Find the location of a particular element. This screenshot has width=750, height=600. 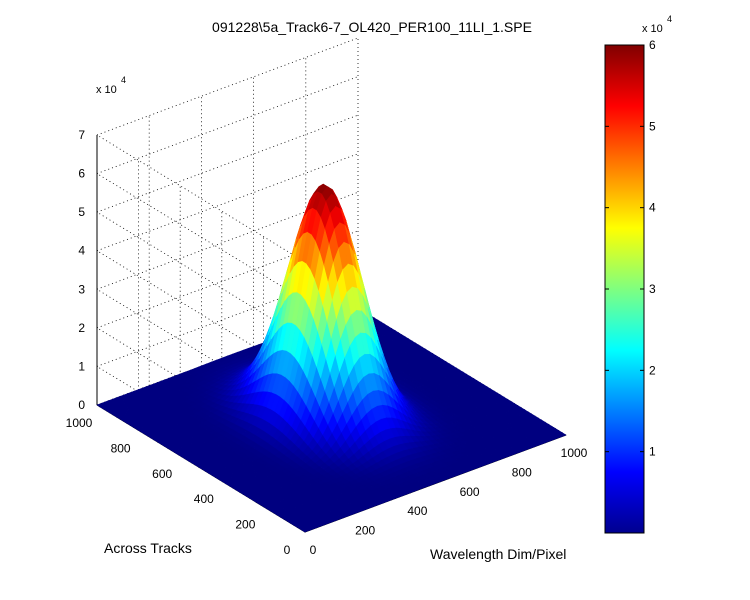

x-tick-label: 0 is located at coordinates (313, 550).